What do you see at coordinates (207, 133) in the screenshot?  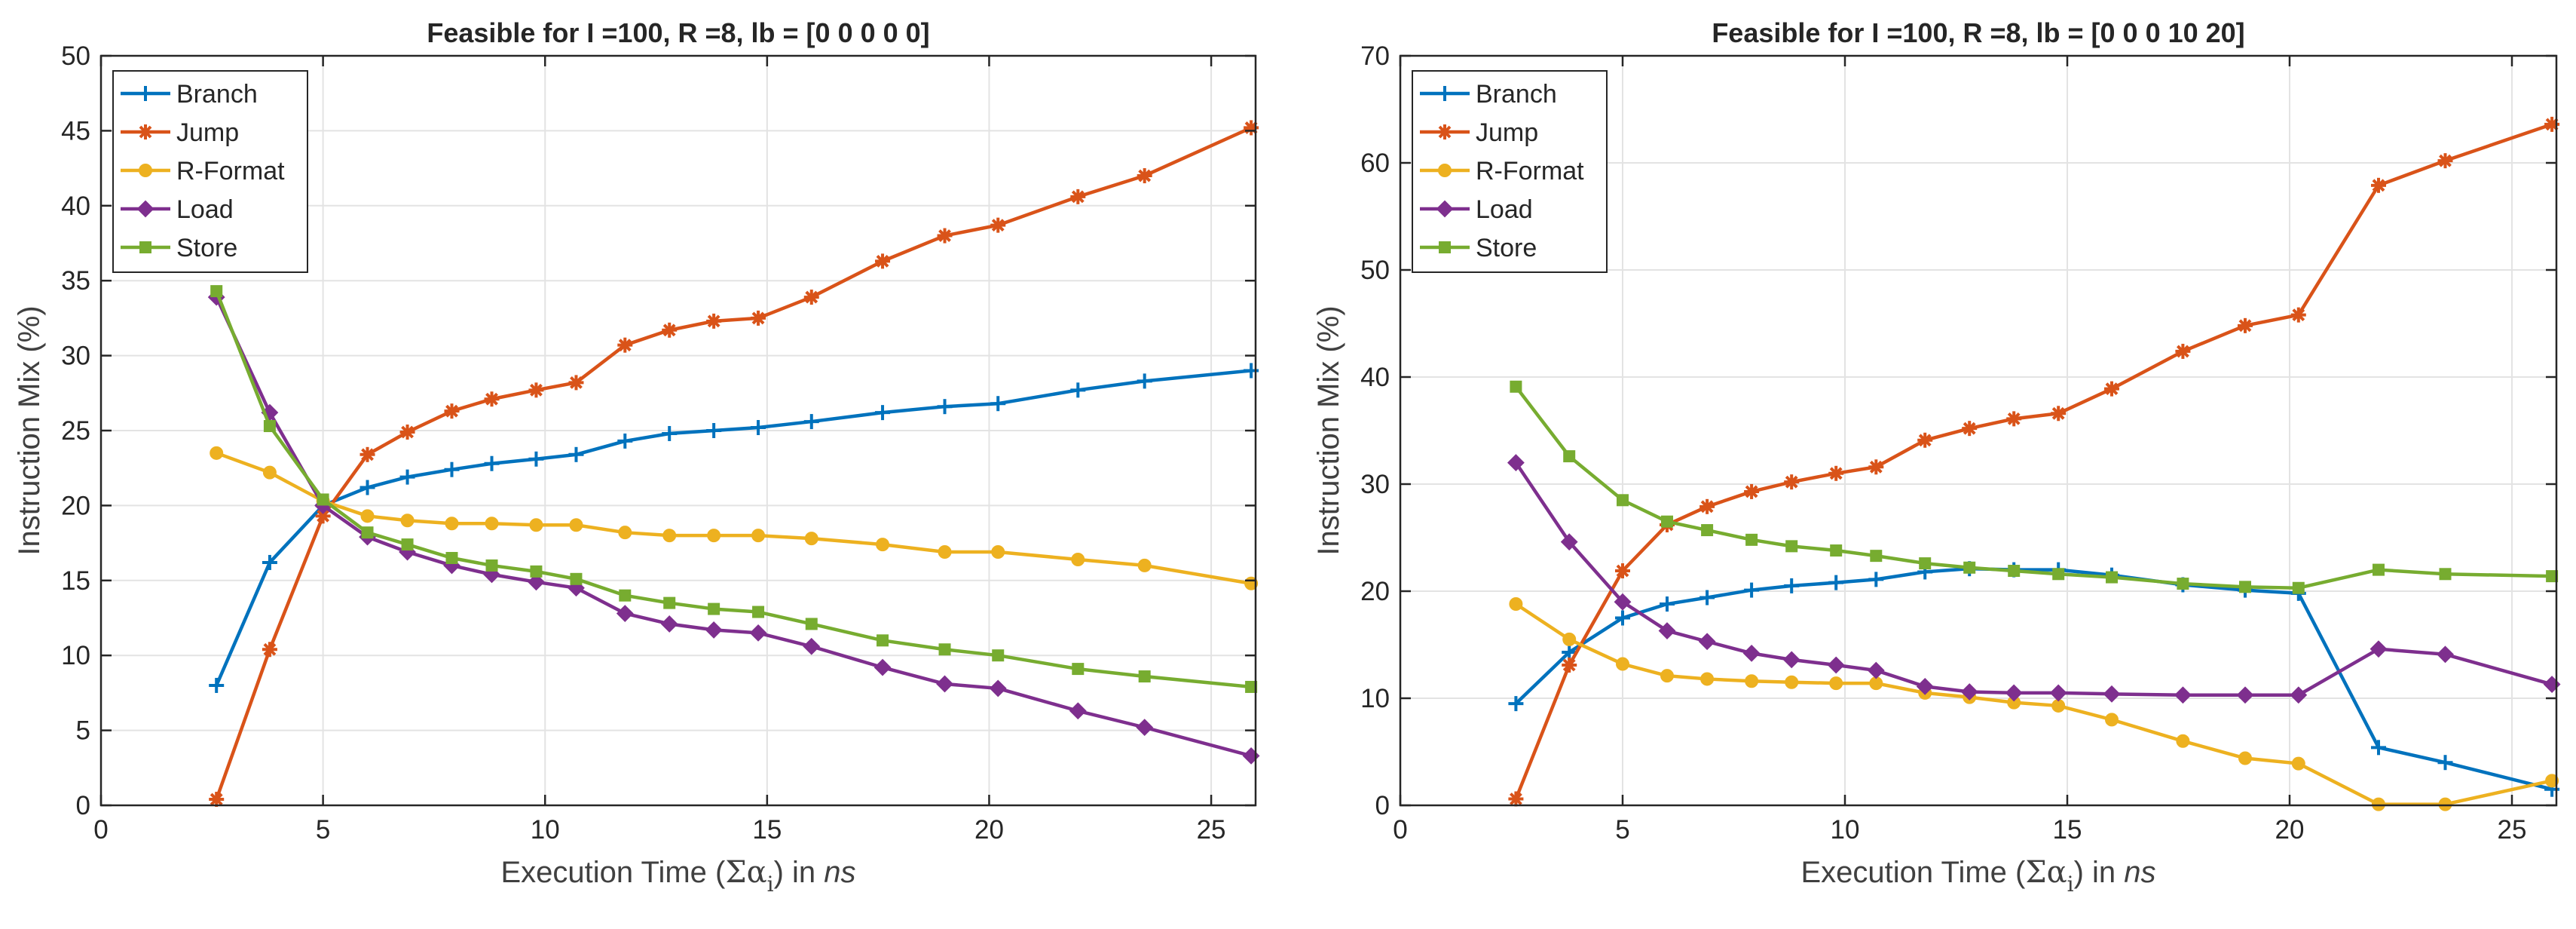 I see `legend-label: Jump` at bounding box center [207, 133].